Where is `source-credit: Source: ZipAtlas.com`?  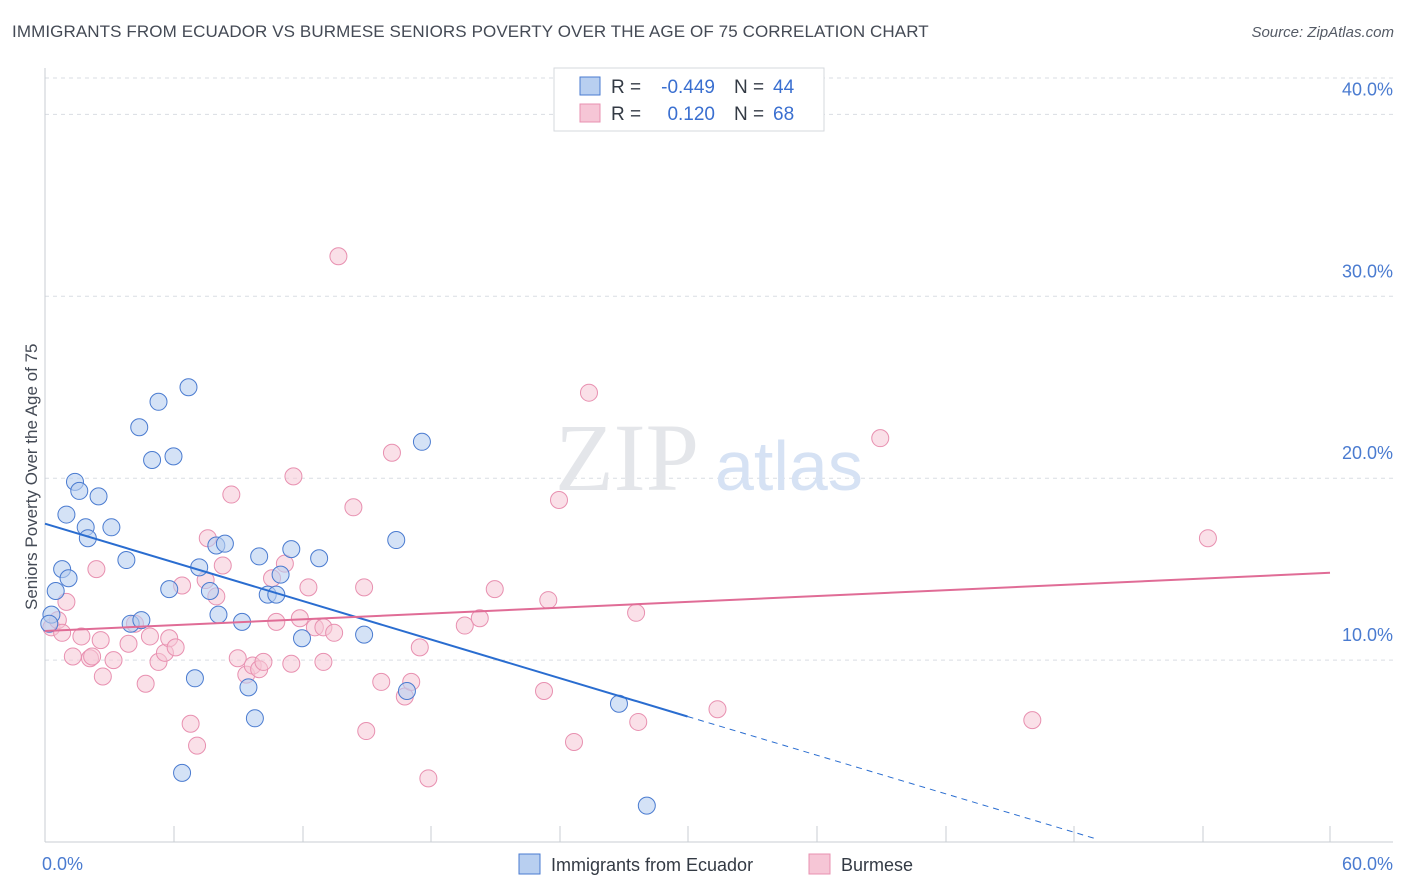 source-credit: Source: ZipAtlas.com is located at coordinates (1322, 32).